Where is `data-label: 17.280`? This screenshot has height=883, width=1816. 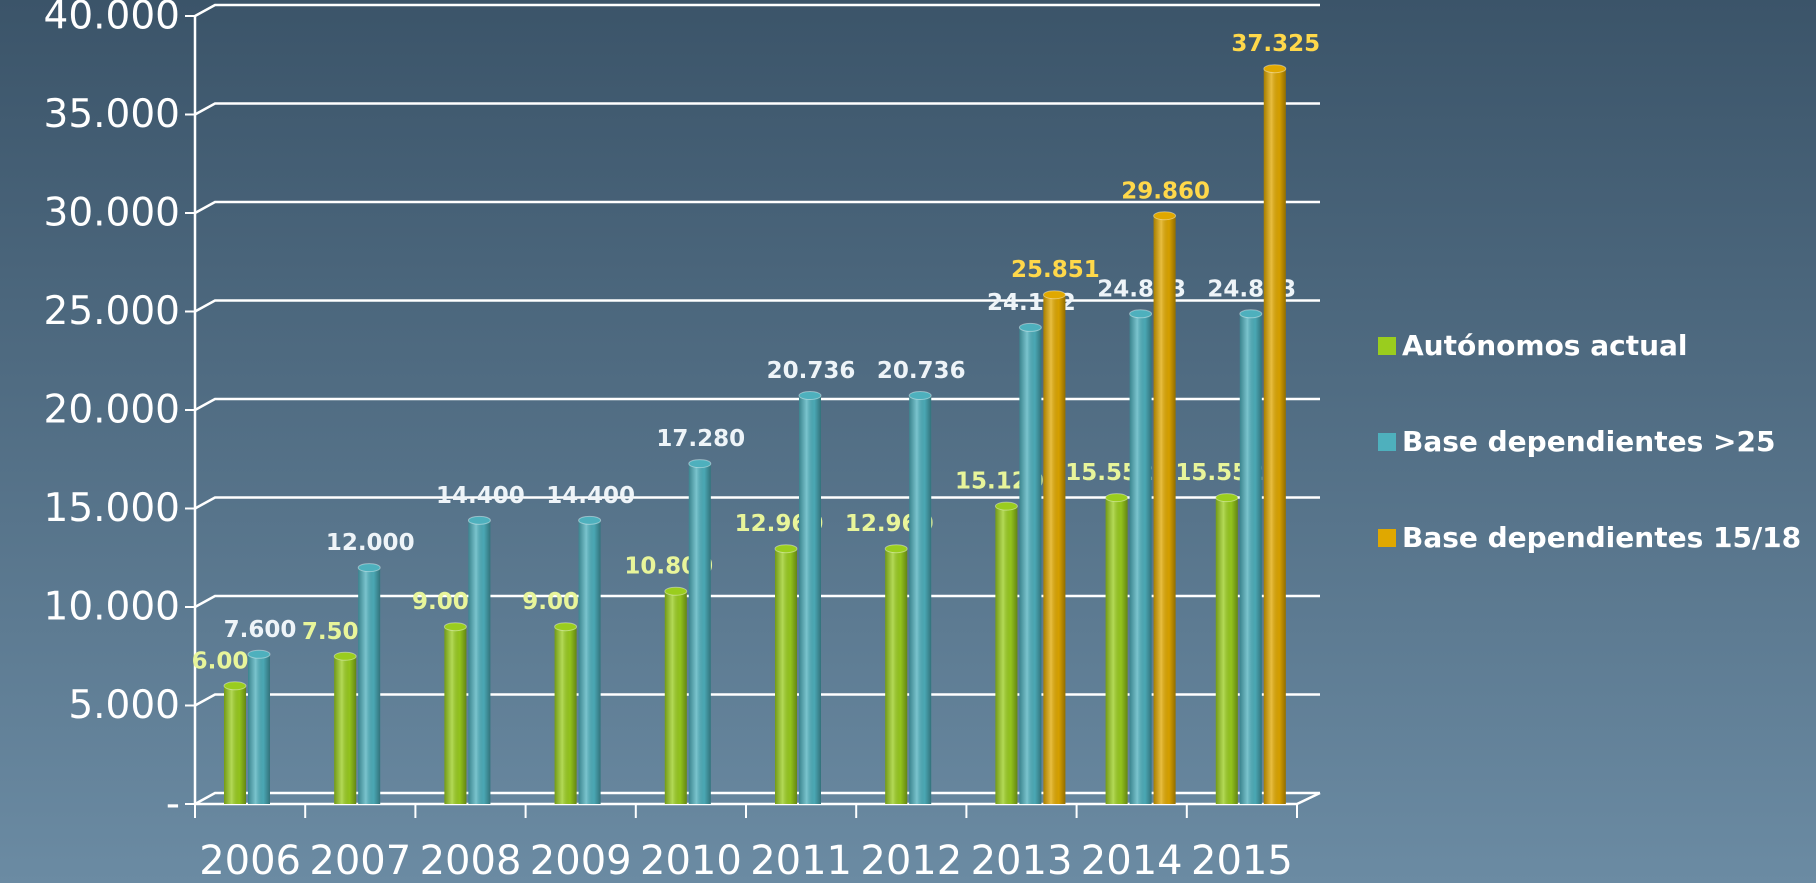
data-label: 17.280 is located at coordinates (700, 439).